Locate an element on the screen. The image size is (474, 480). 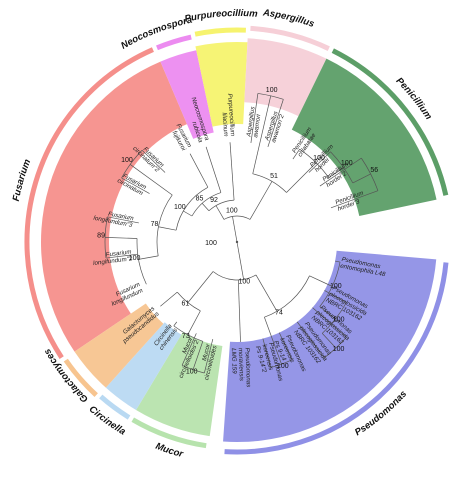
leaf-label-line: Pseudomonas is located at coordinates (247, 368).